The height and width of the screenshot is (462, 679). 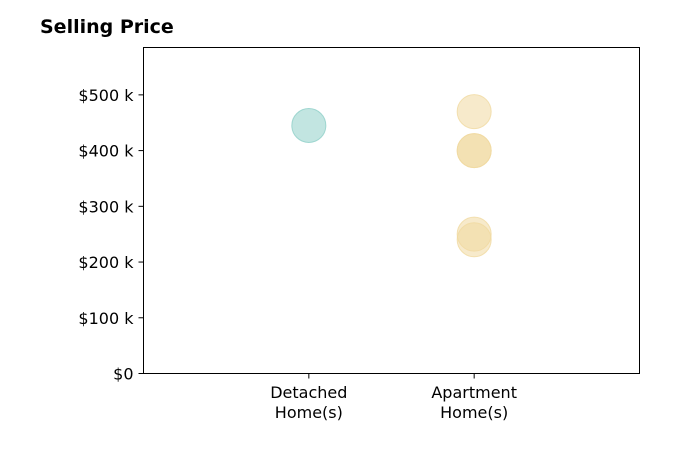 What do you see at coordinates (106, 95) in the screenshot?
I see `y-tick-label-5: $500 k` at bounding box center [106, 95].